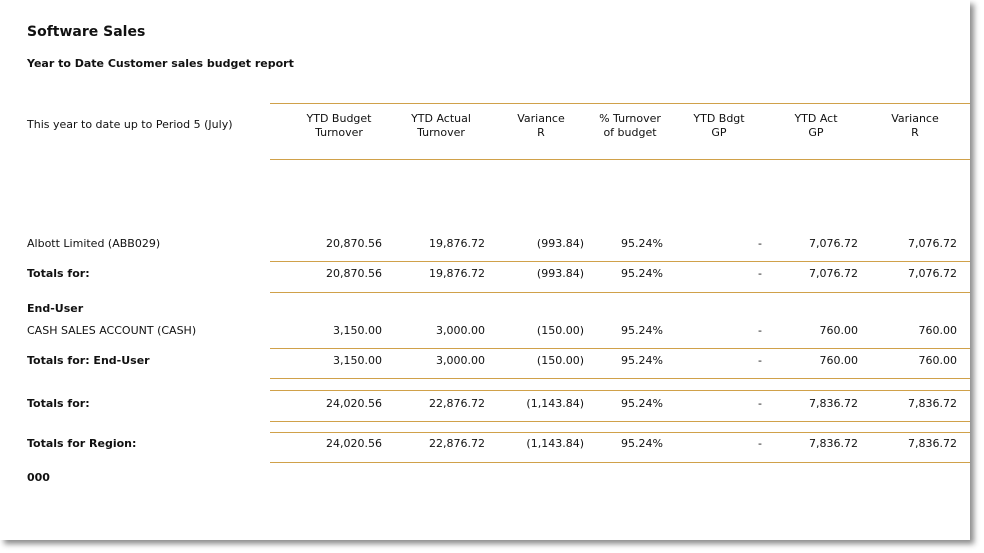  I want to click on col-header-variance-gp: Variance R, so click(915, 125).